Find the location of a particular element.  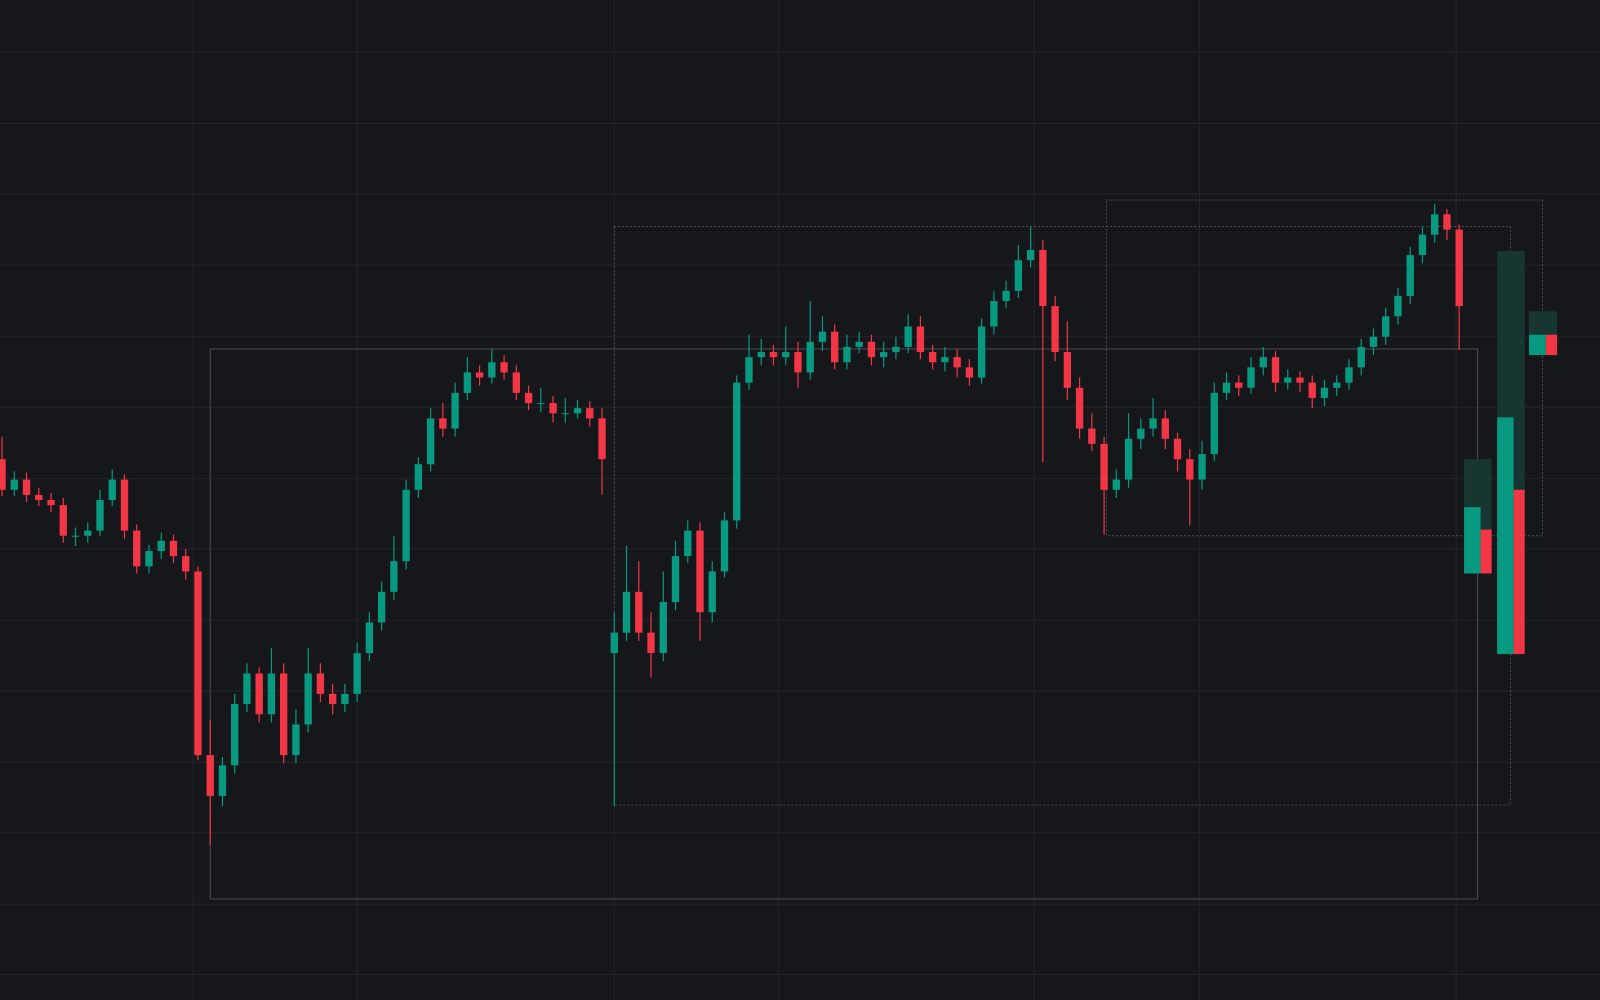

range-box is located at coordinates (1324, 368).